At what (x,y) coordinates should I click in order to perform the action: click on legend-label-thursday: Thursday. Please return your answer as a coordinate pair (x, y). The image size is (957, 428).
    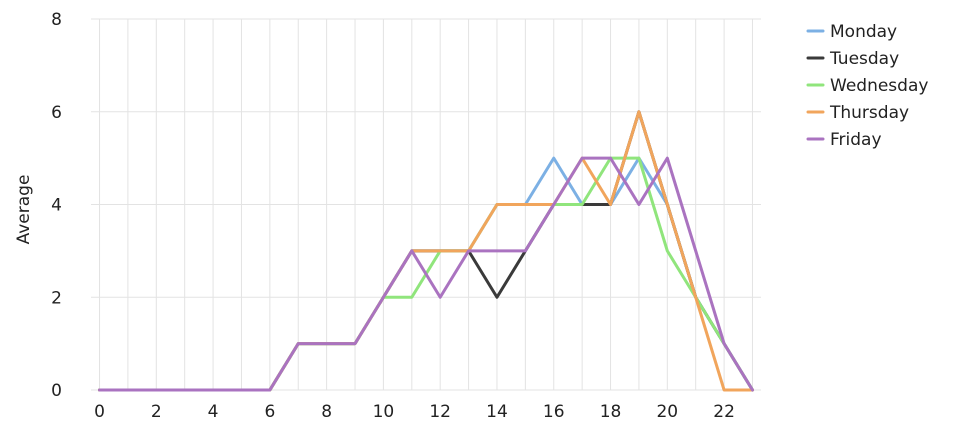
    Looking at the image, I should click on (869, 113).